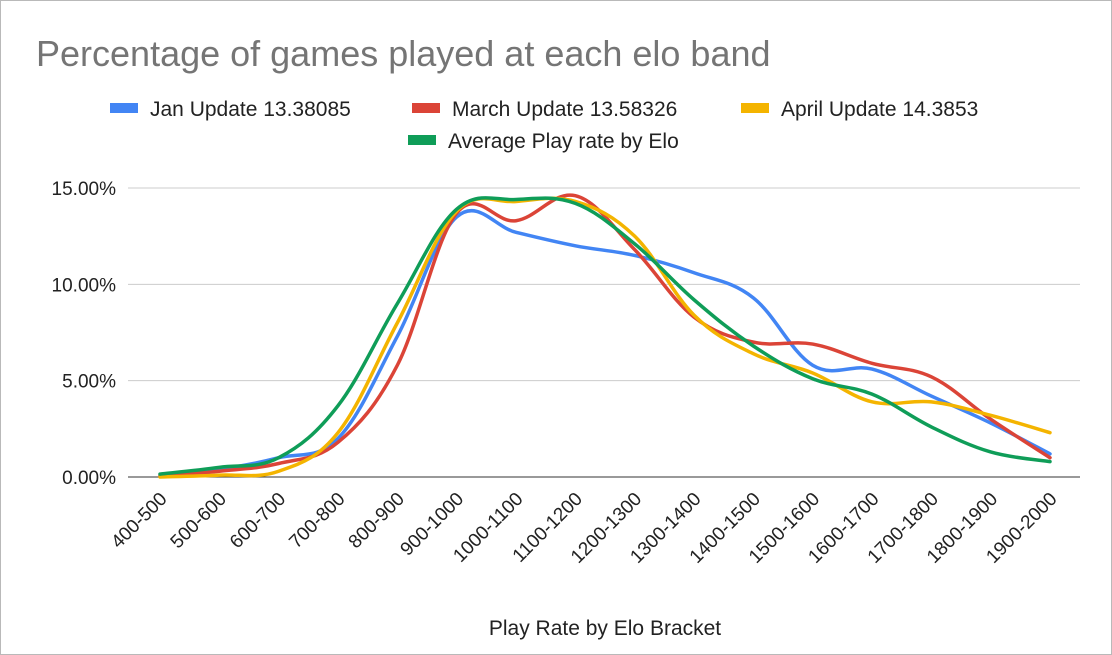  Describe the element at coordinates (879, 109) in the screenshot. I see `legend-label: April Update 14.3853` at that location.